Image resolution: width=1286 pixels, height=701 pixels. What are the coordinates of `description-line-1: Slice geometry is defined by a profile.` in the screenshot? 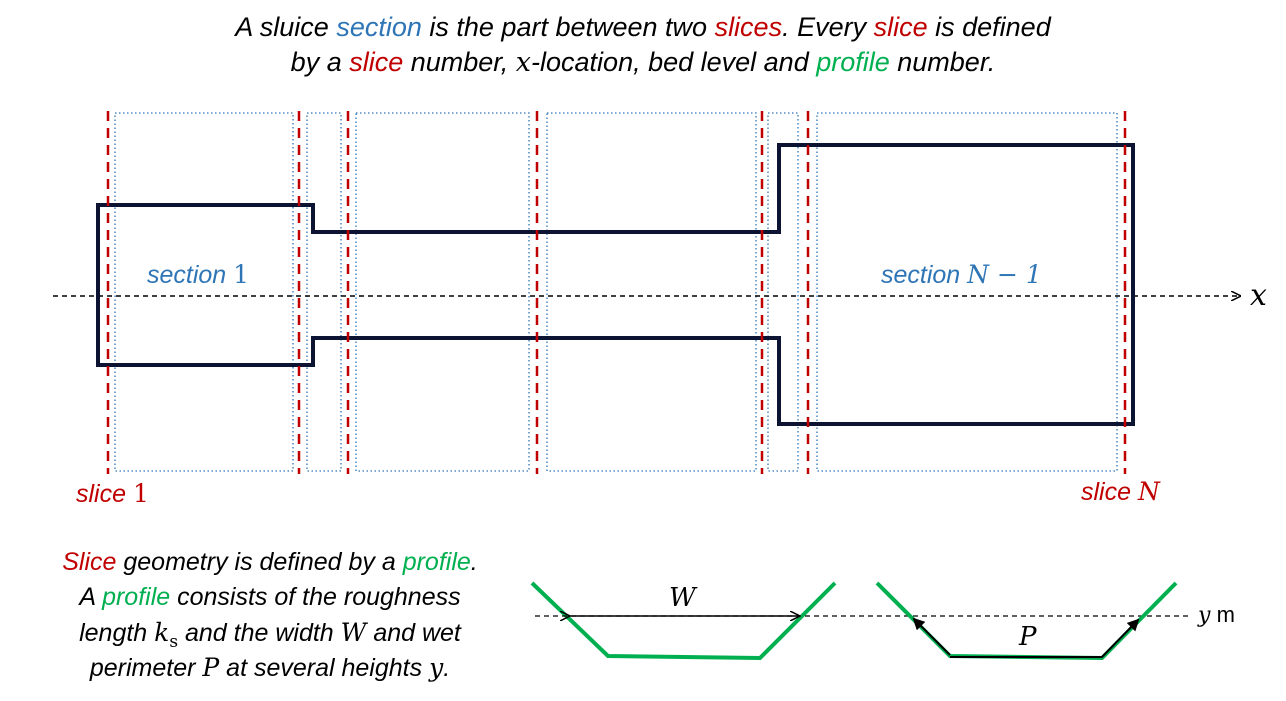 It's located at (270, 562).